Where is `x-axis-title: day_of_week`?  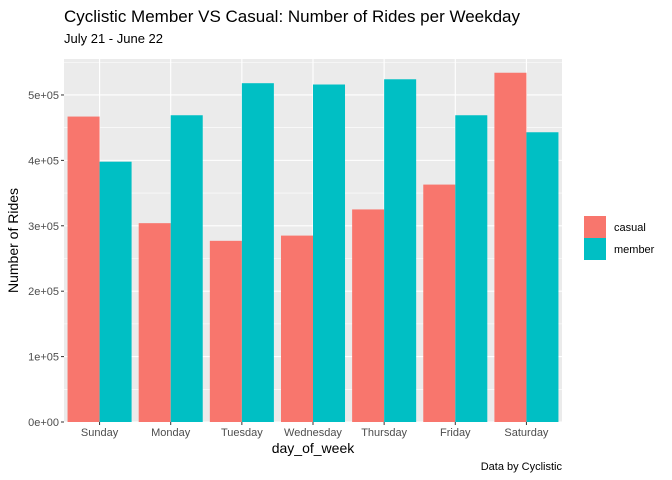 x-axis-title: day_of_week is located at coordinates (314, 448).